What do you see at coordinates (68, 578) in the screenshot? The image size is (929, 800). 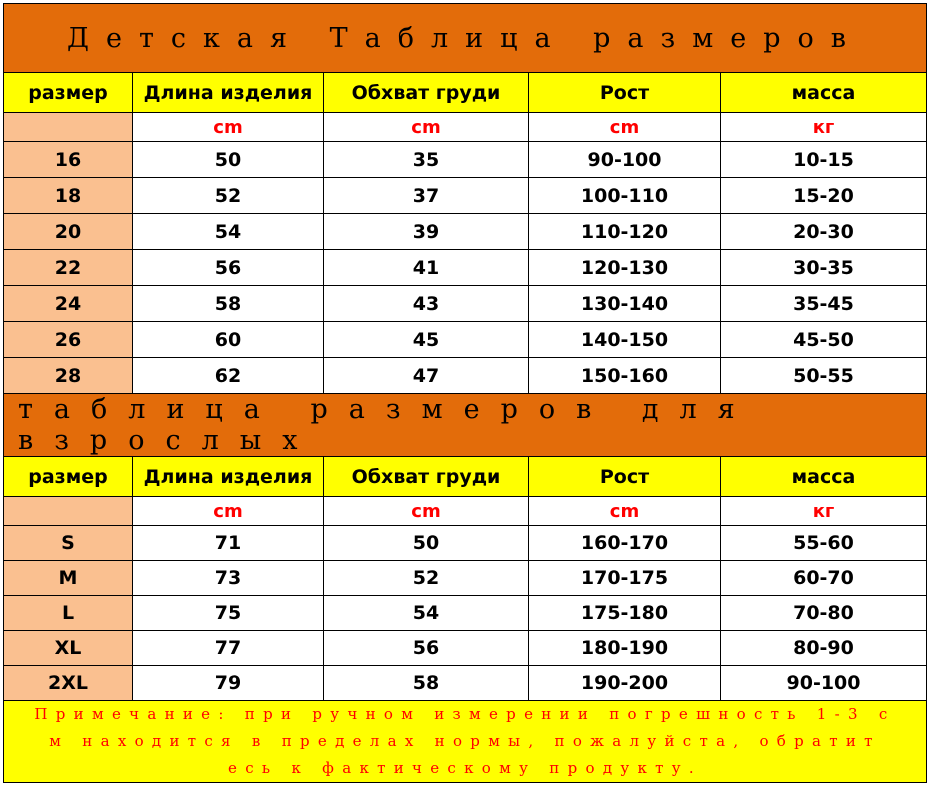 I see `table-row-cell: M` at bounding box center [68, 578].